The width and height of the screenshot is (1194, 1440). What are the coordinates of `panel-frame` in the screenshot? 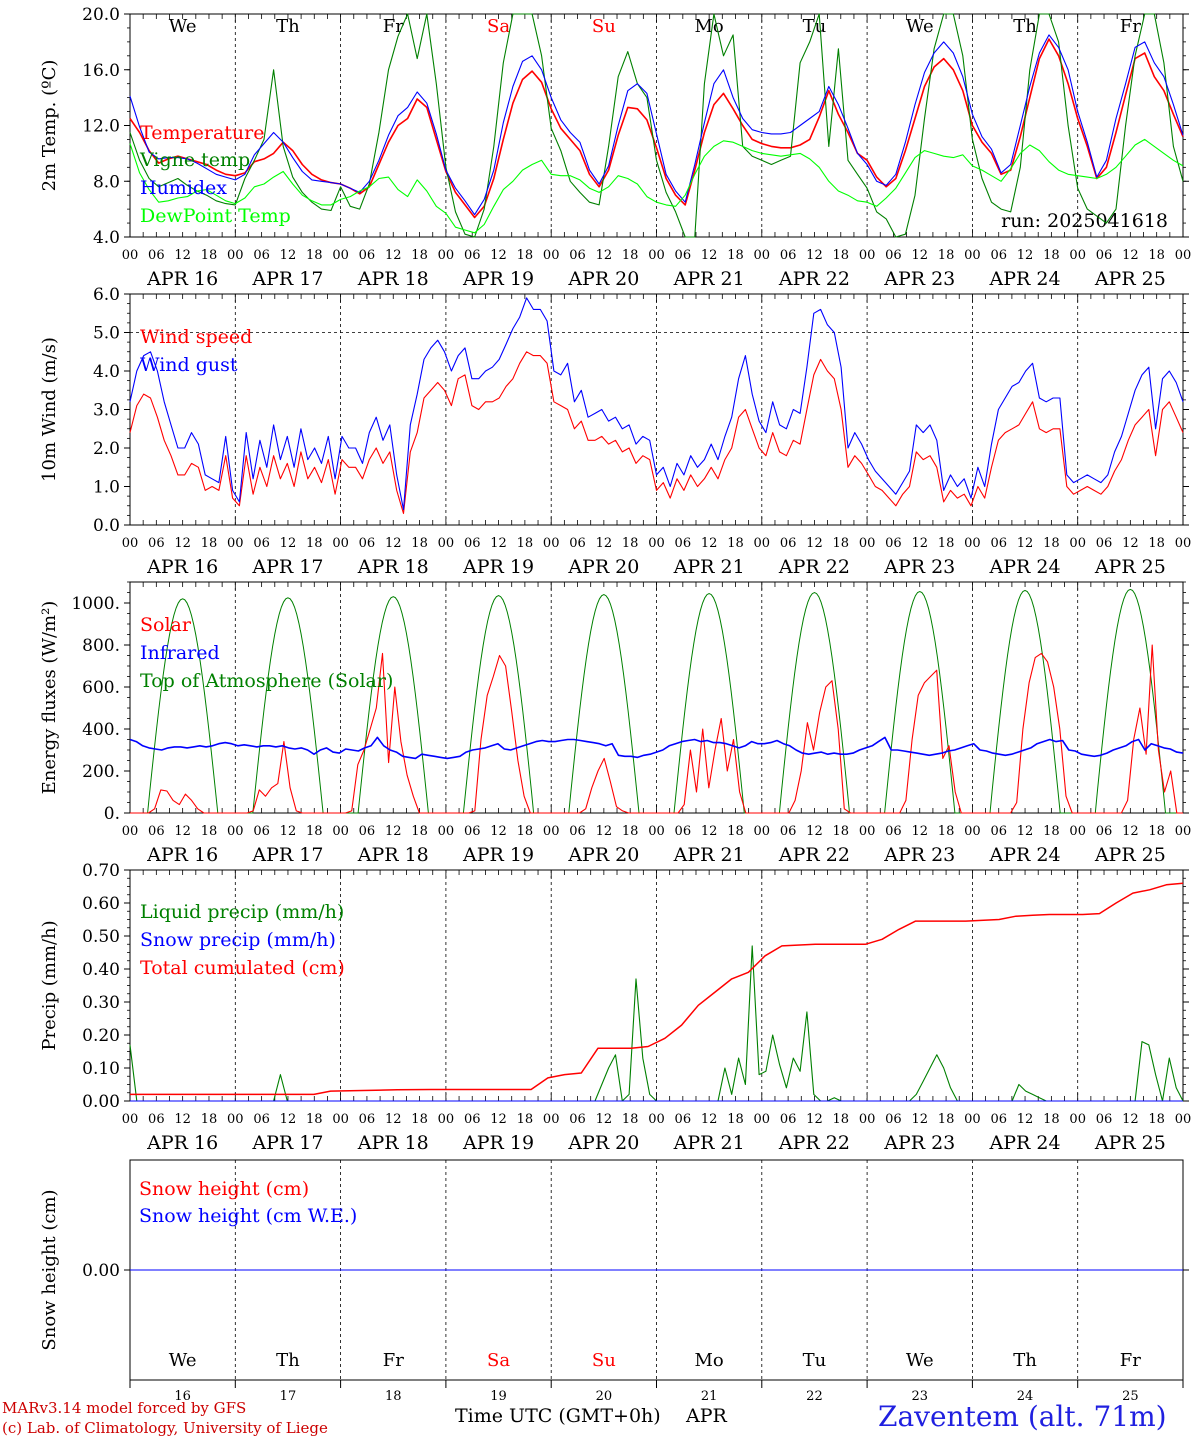 It's located at (656, 125).